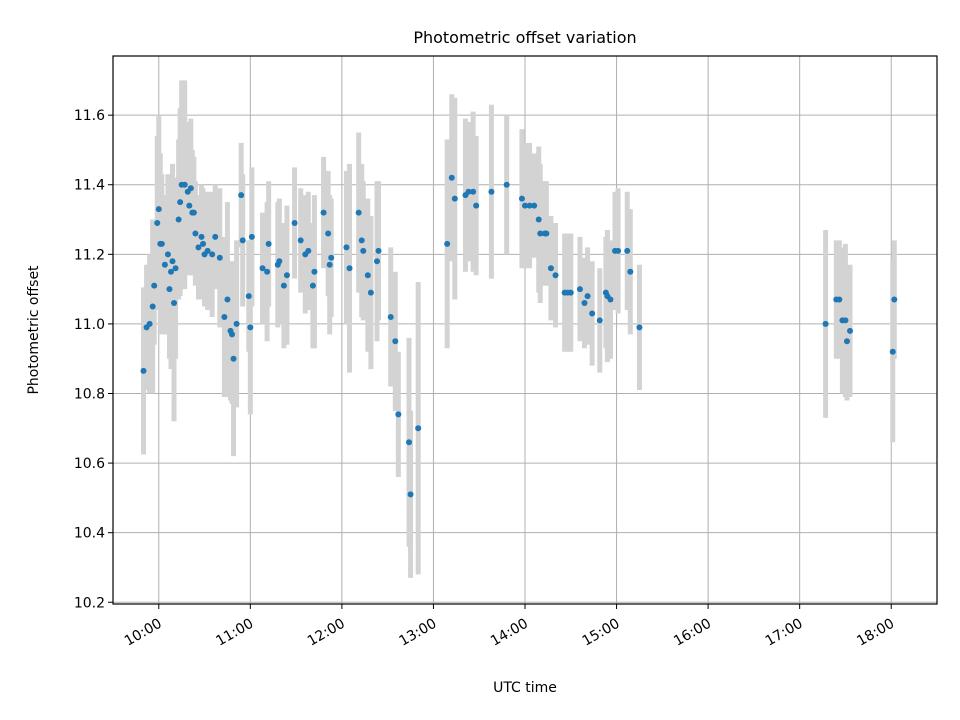 This screenshot has height=720, width=960. What do you see at coordinates (89, 464) in the screenshot?
I see `y-tick-label: 10.6` at bounding box center [89, 464].